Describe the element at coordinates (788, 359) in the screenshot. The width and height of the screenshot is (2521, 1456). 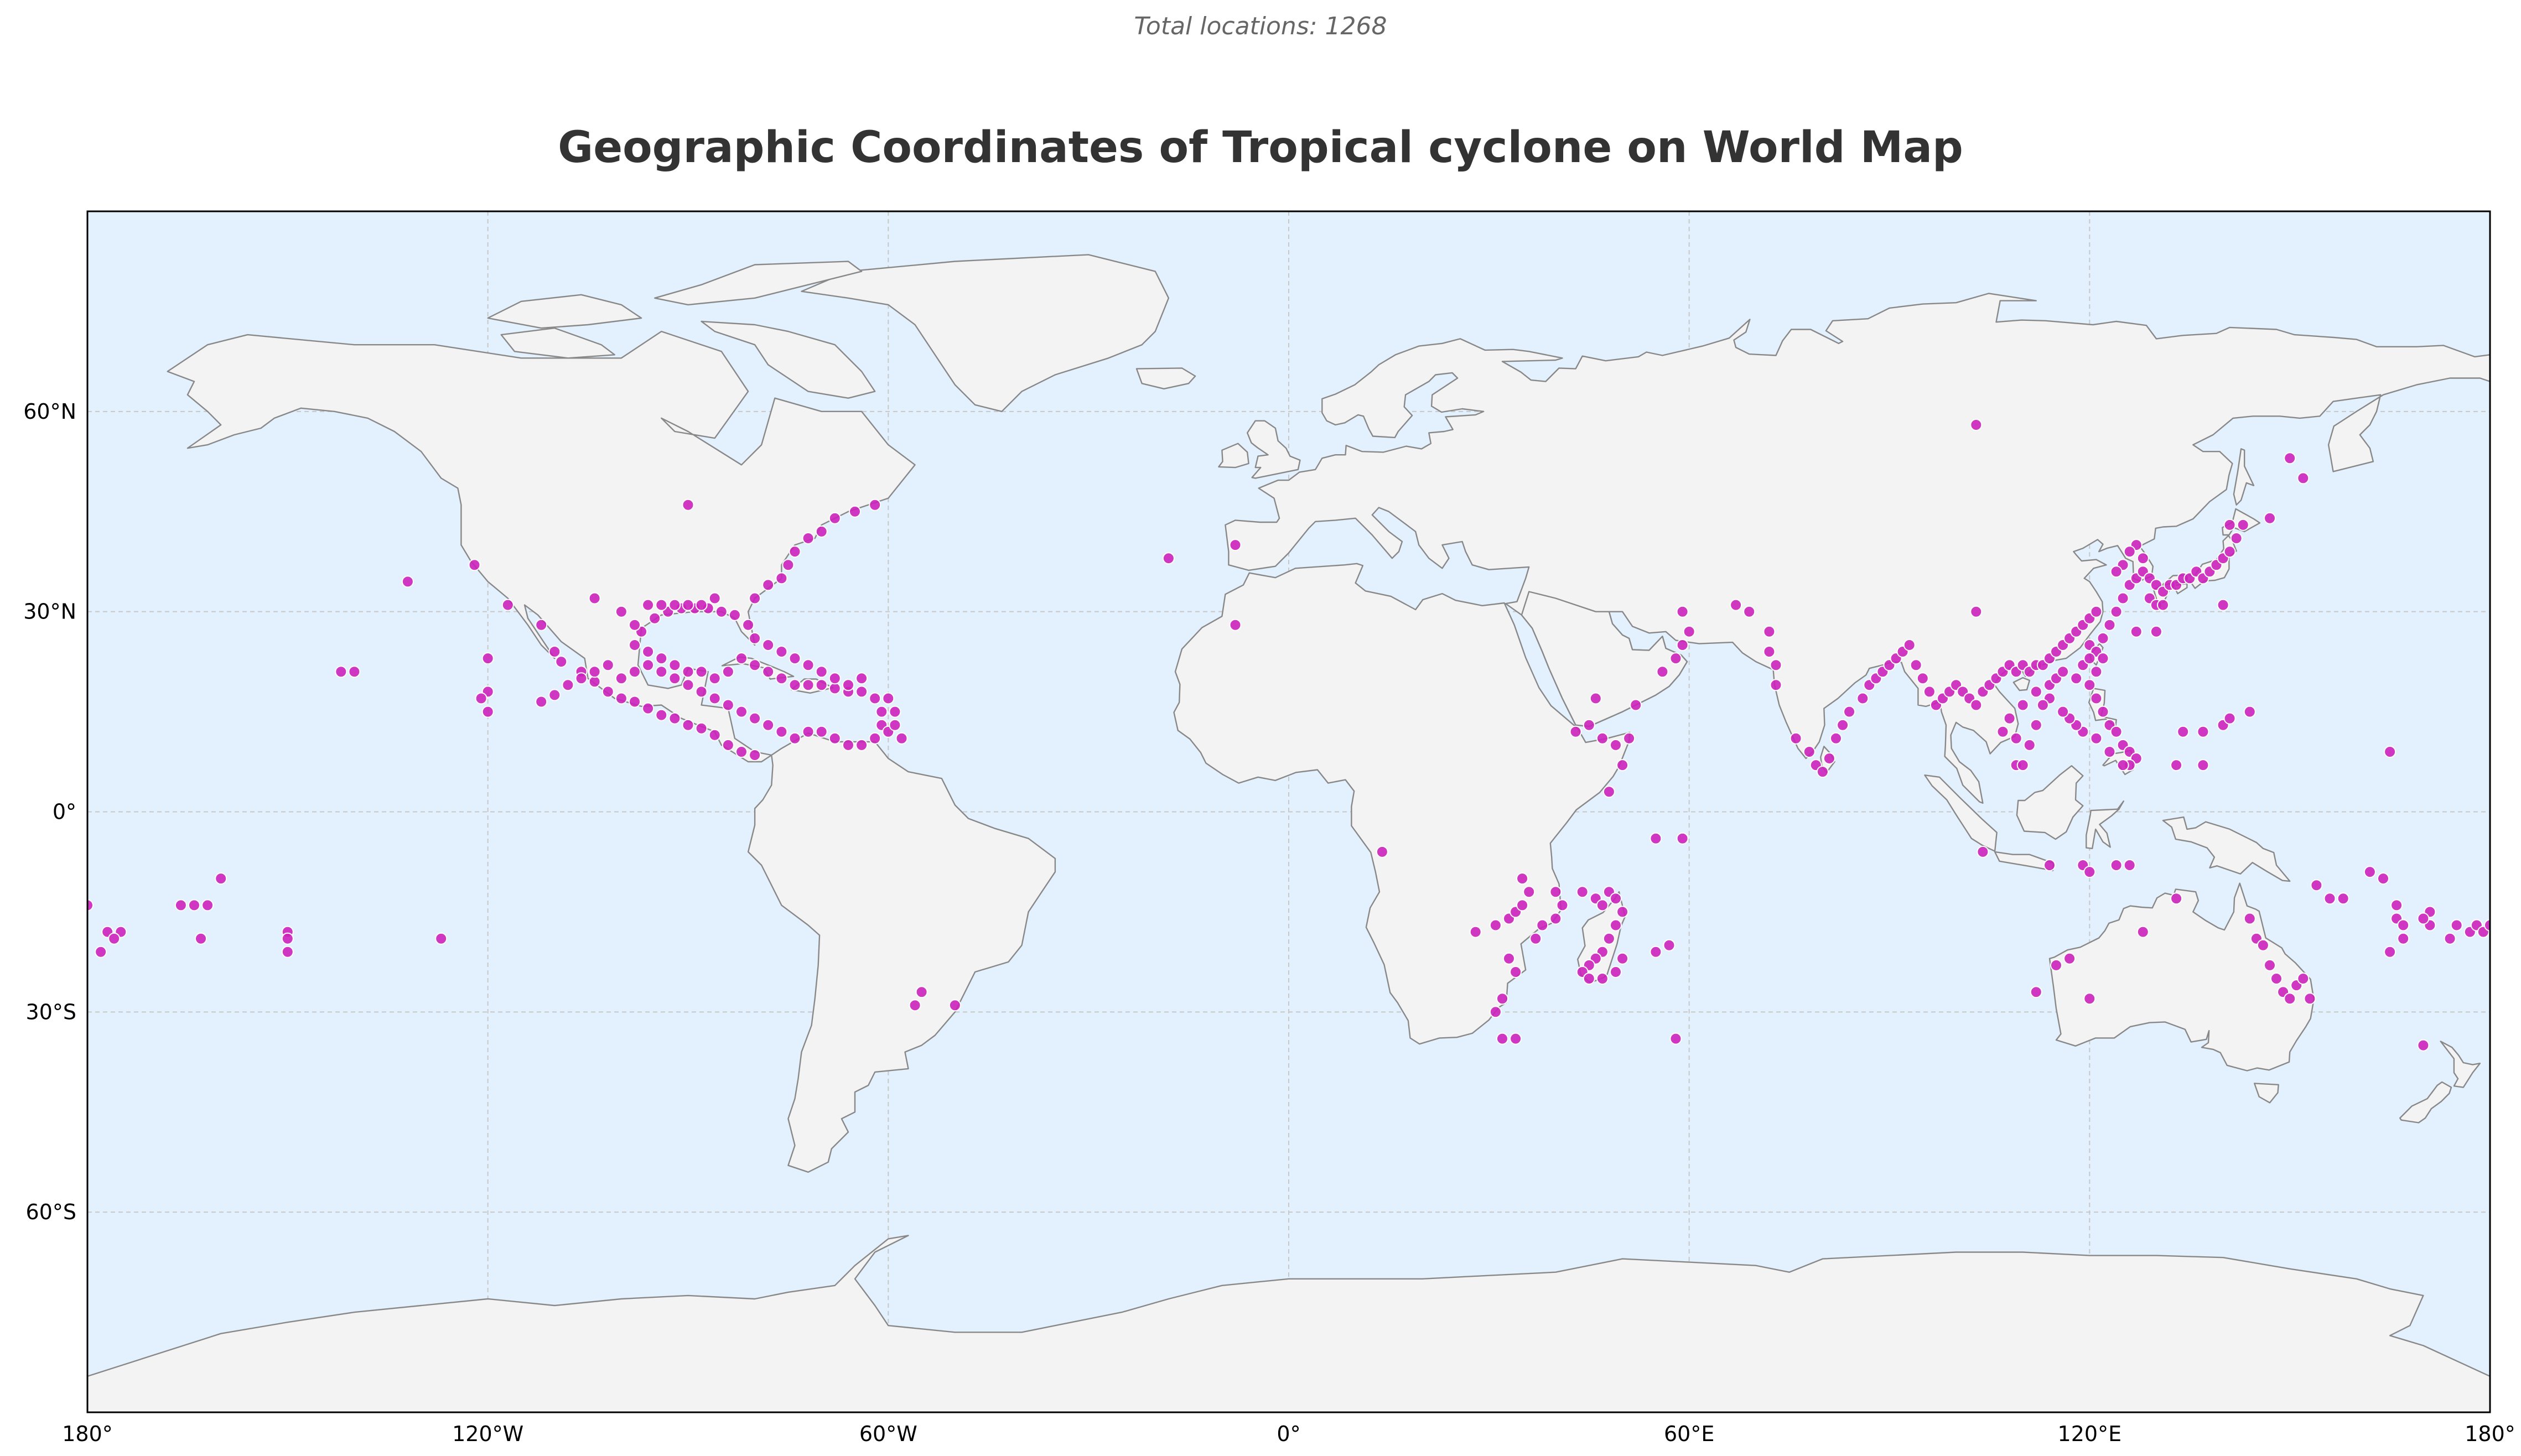
I see `land-baffin` at that location.